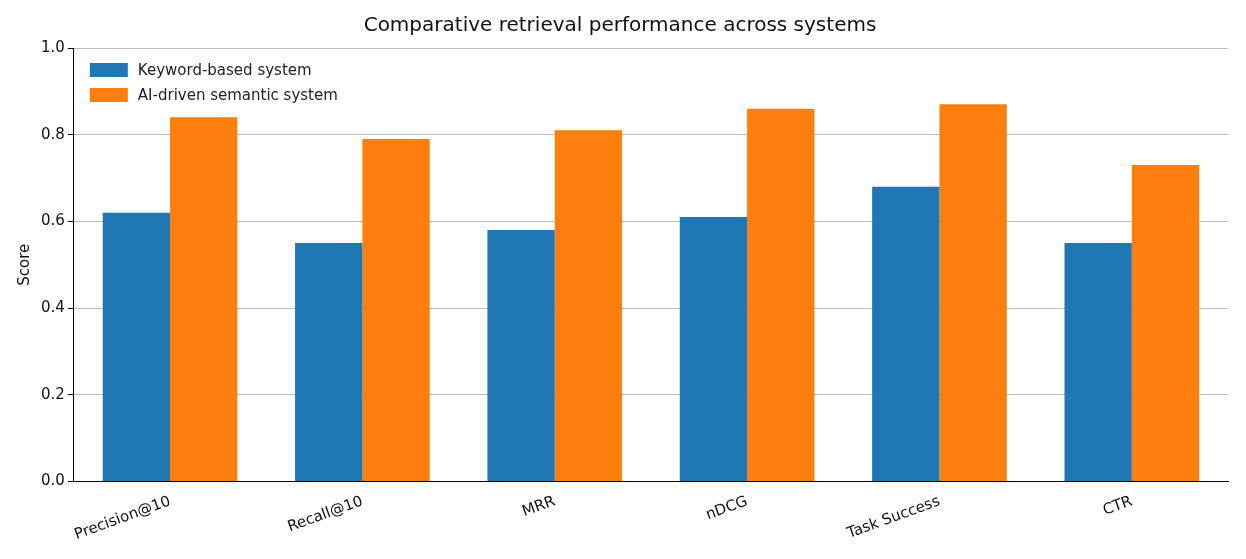  I want to click on y-axis-title: Score, so click(23, 264).